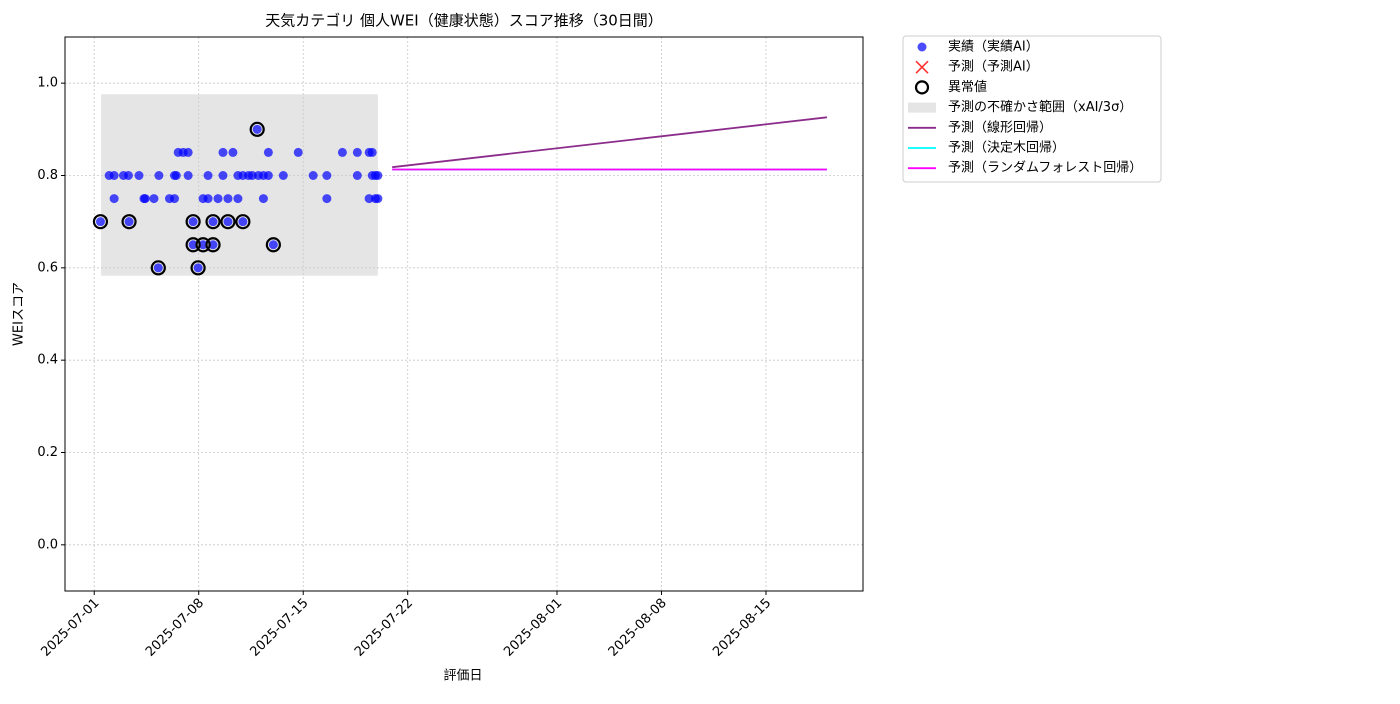  I want to click on legend-label: 予測の不確かさ範囲（xAI/3σ）, so click(1040, 107).